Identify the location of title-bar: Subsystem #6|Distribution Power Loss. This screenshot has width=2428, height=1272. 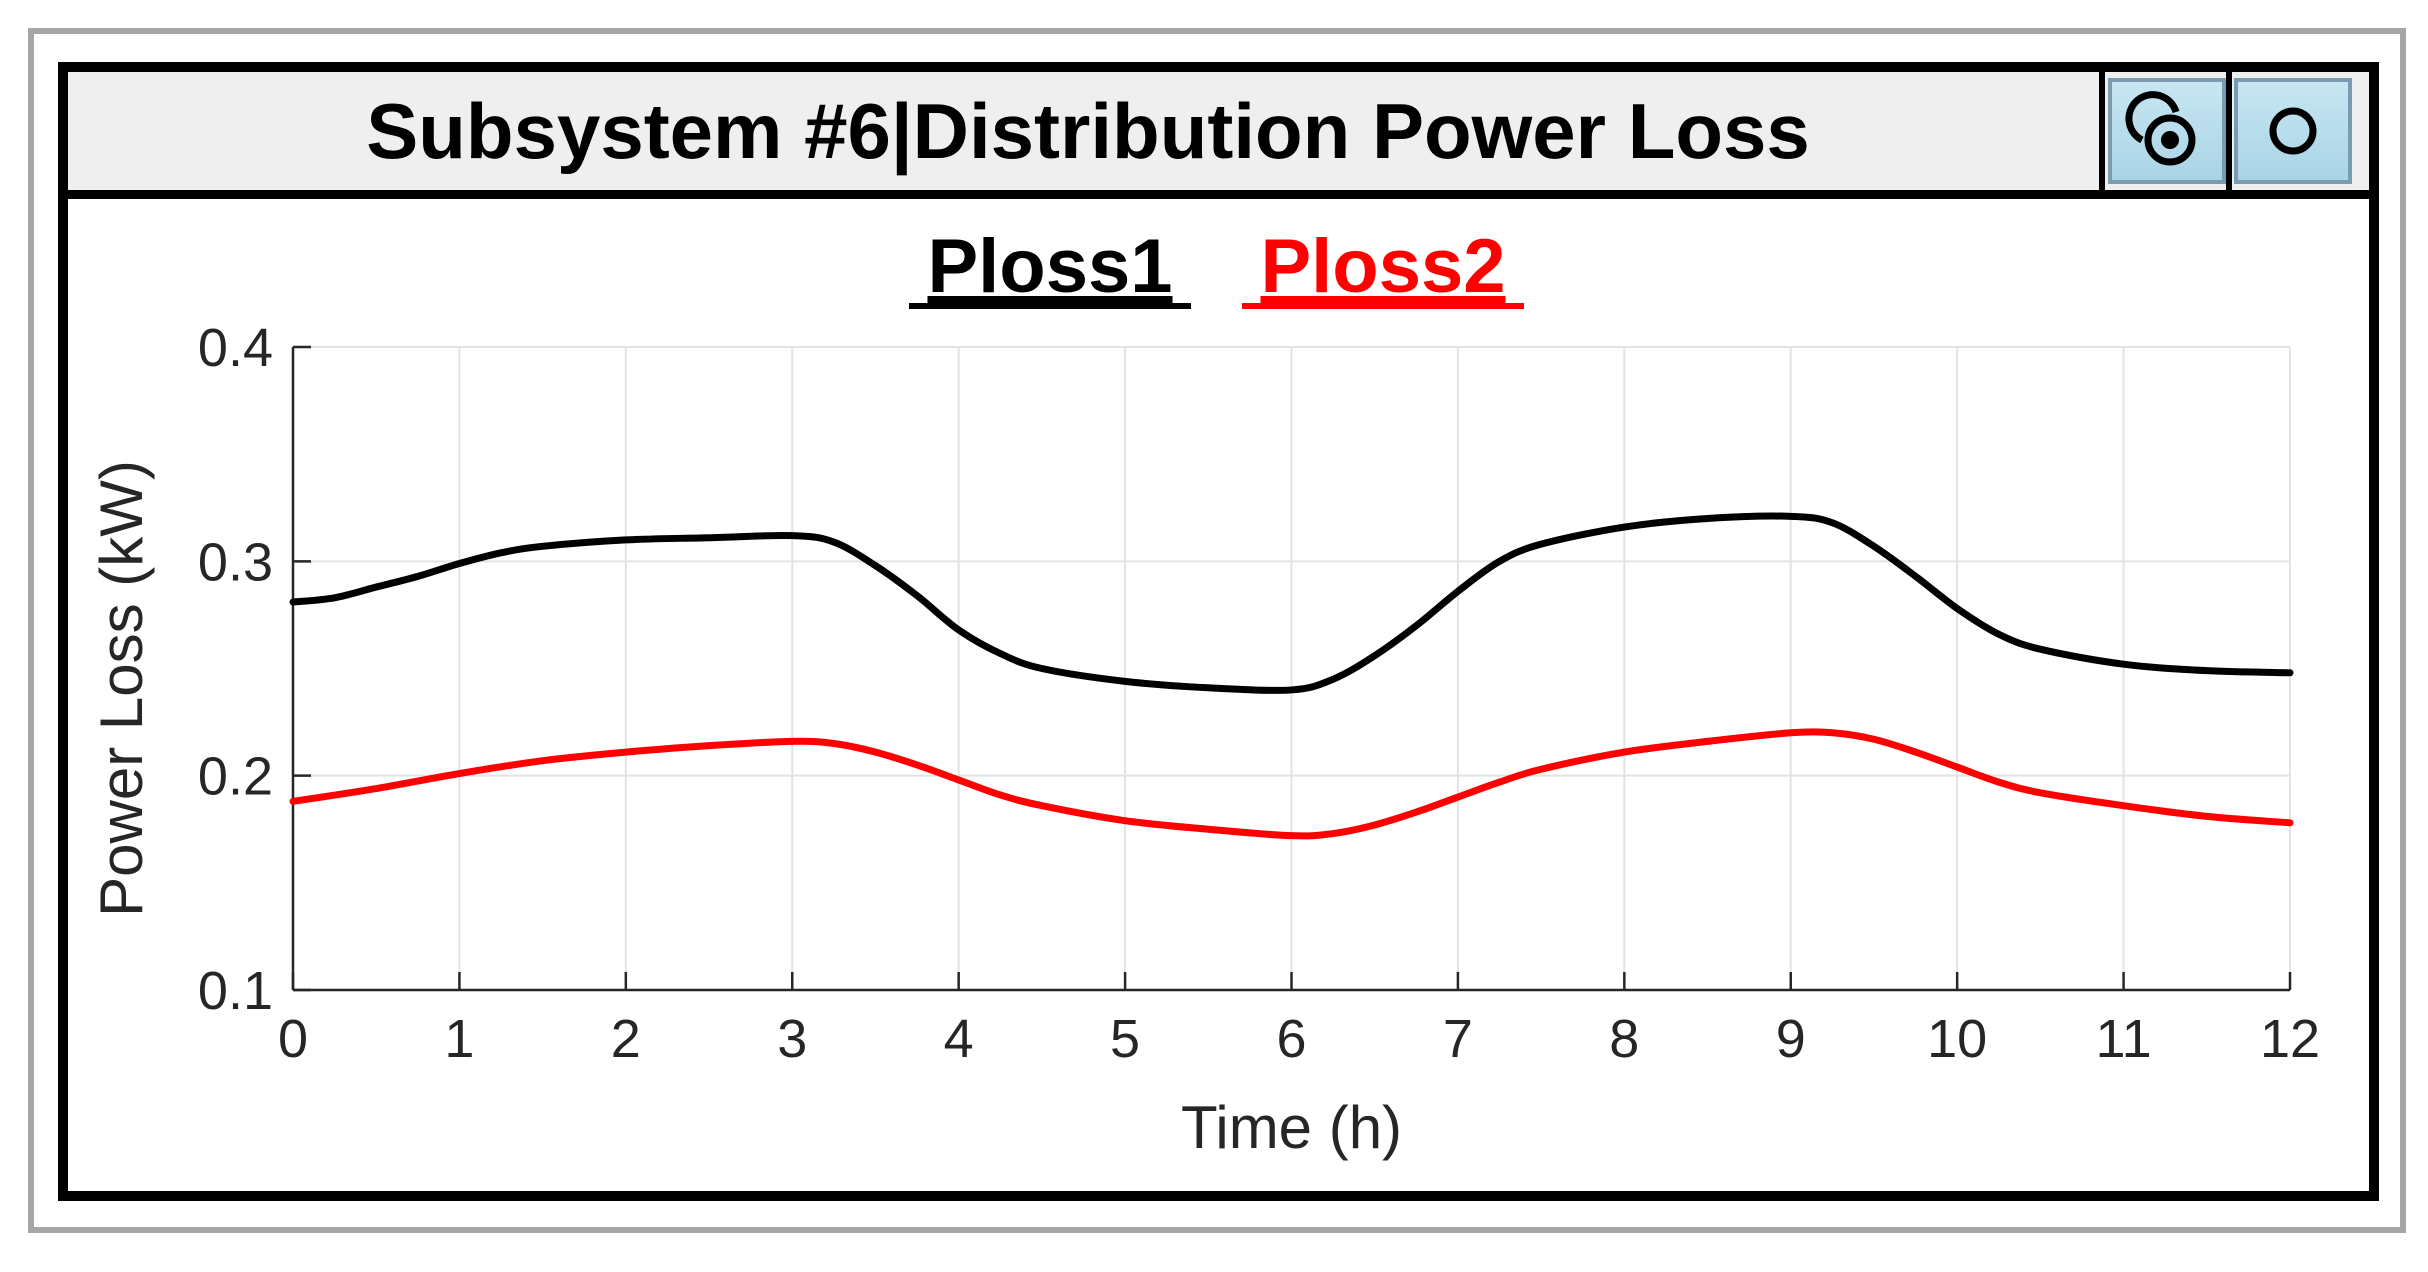
(1218, 135).